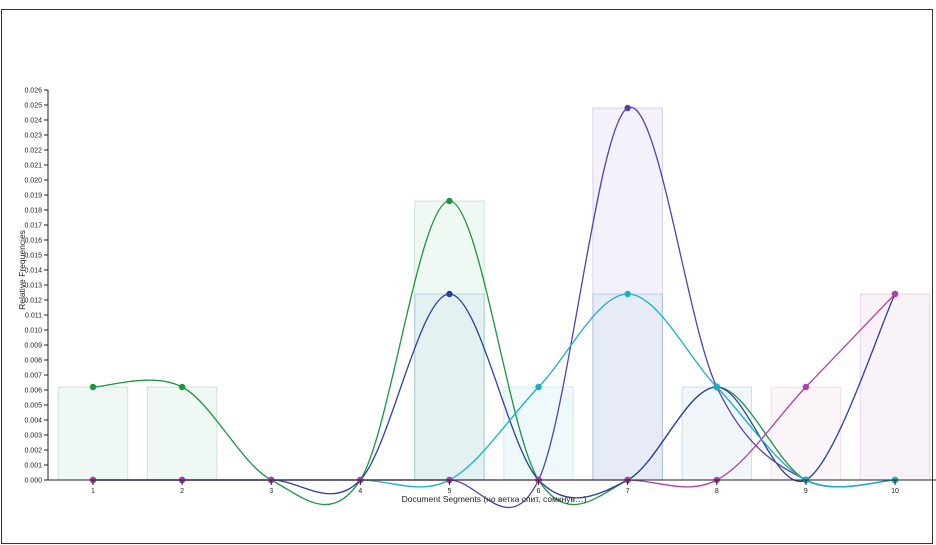 The image size is (936, 545). I want to click on y-tick-label: 0.005, so click(33, 406).